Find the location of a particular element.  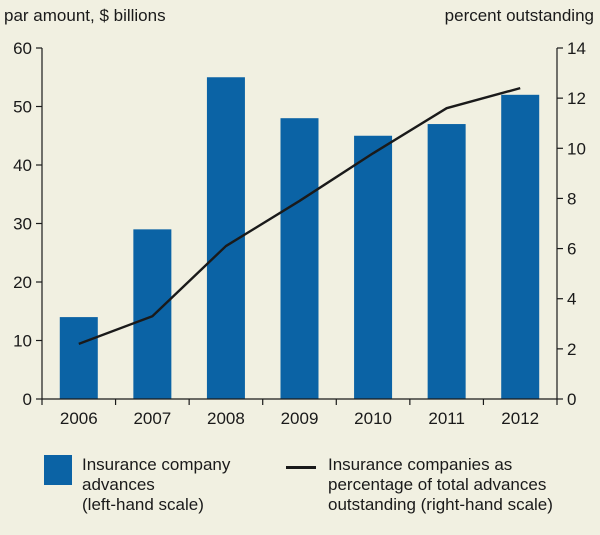

bar-2006 is located at coordinates (78, 358).